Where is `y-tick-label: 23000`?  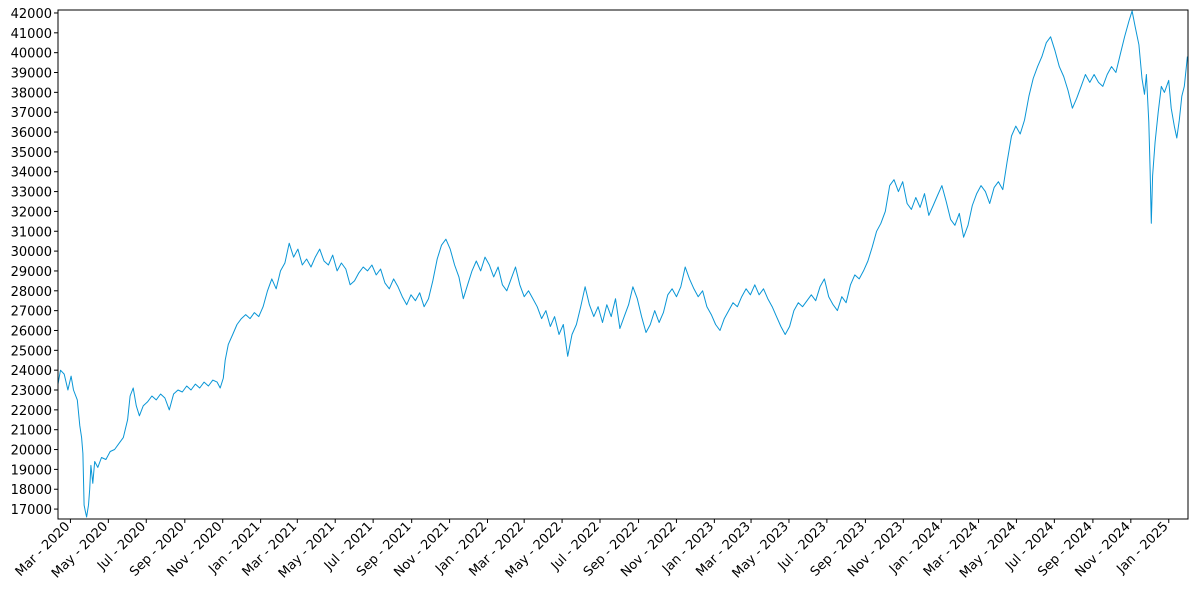 y-tick-label: 23000 is located at coordinates (31, 391).